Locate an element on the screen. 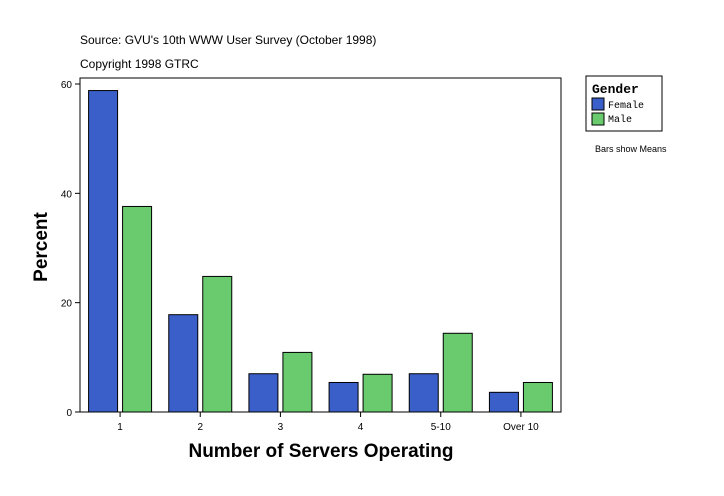 This screenshot has width=724, height=496. copyright-line: Copyright 1998 GTRC is located at coordinates (139, 64).